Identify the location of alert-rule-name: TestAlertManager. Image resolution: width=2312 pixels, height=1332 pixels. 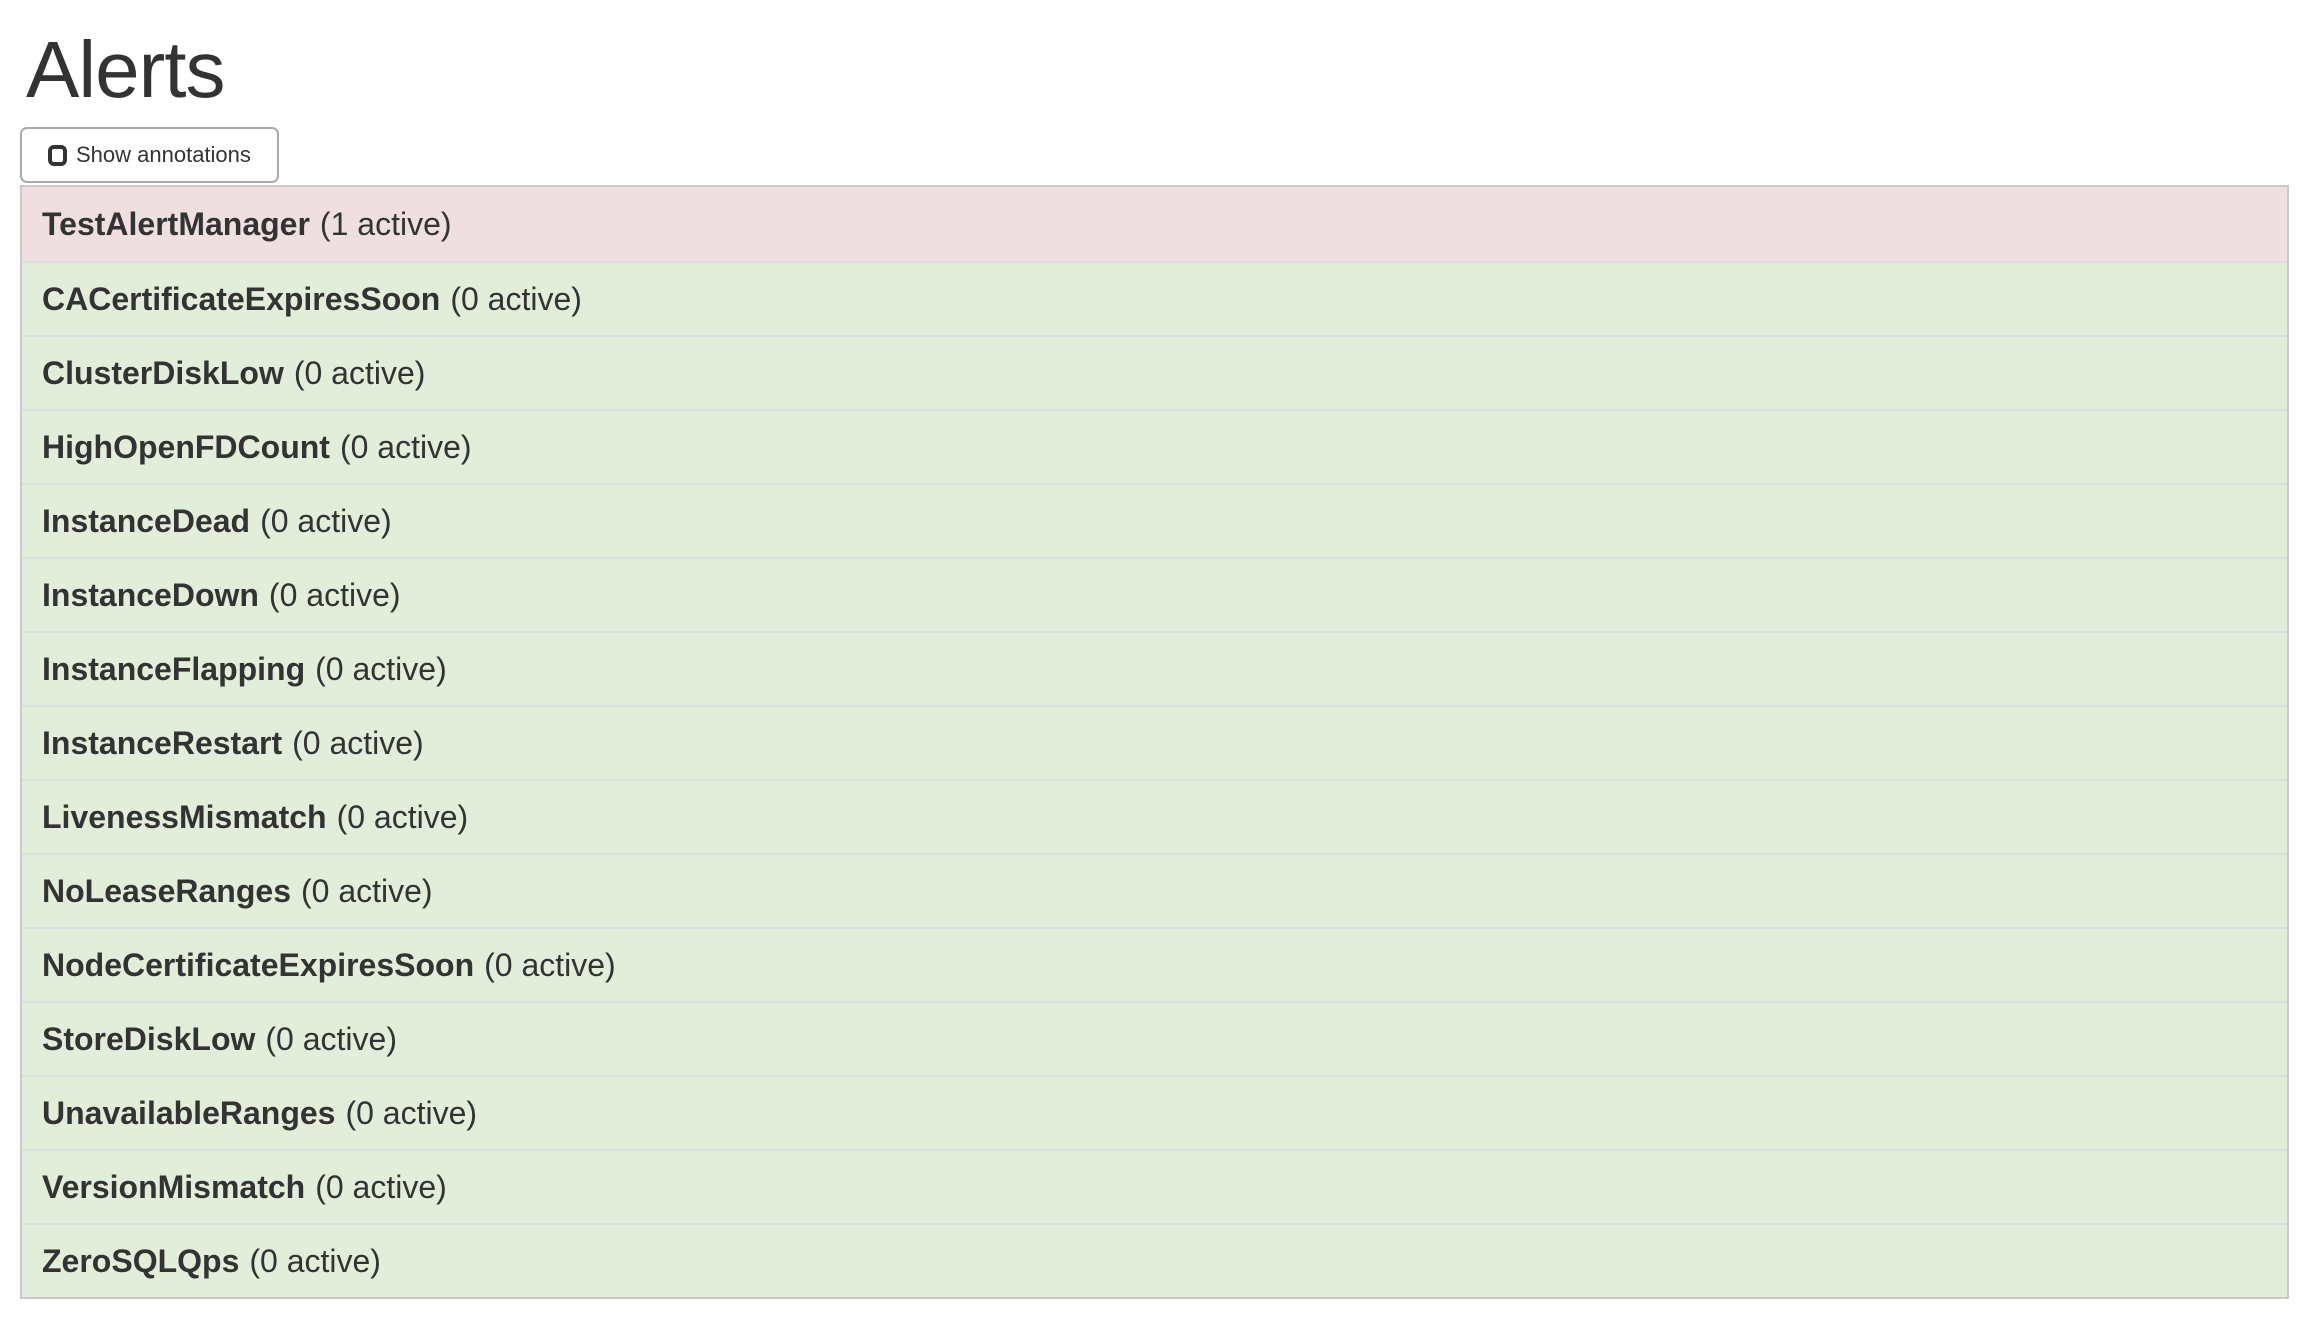
(176, 223).